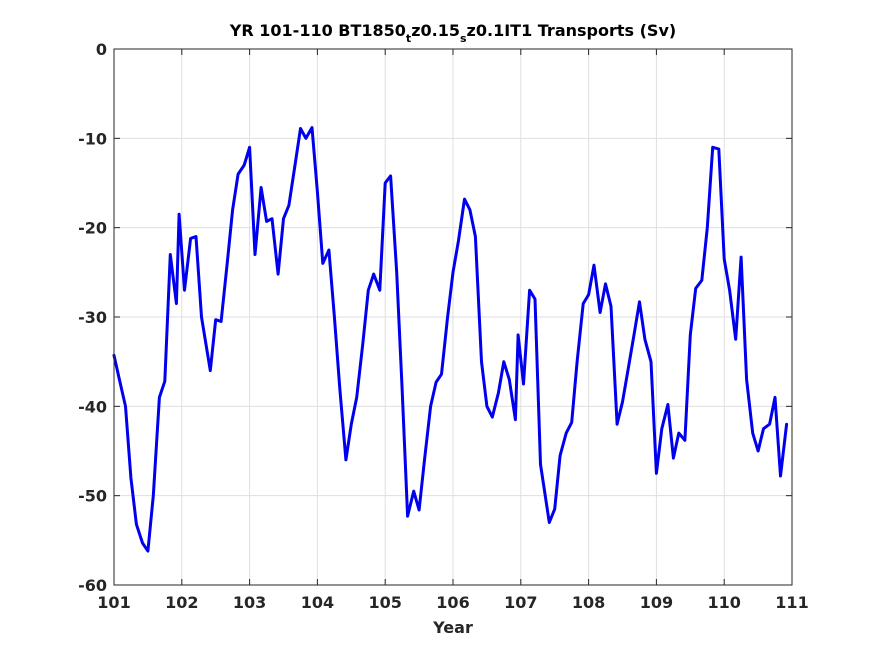 The height and width of the screenshot is (656, 875). I want to click on y-tick-labels: 0 -10 -20 -30 -40 -50 -60, so click(92, 317).